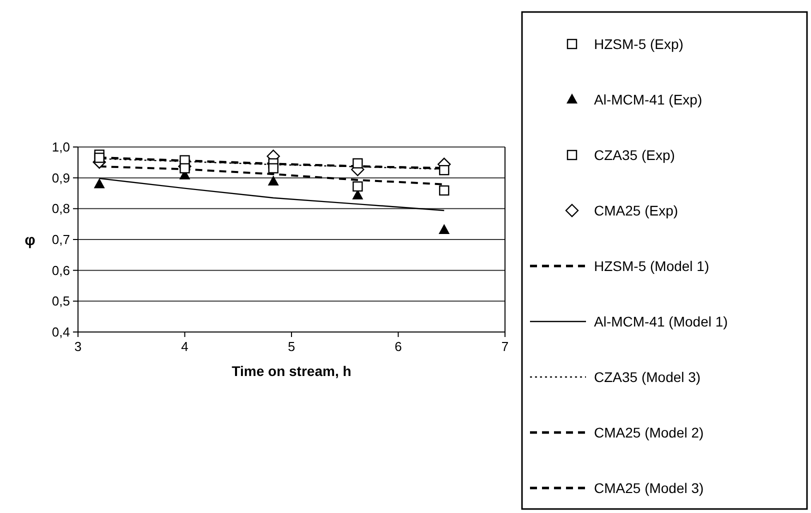 The image size is (811, 513). What do you see at coordinates (661, 321) in the screenshot?
I see `legend-label: Al-MCM-41 (Model 1)` at bounding box center [661, 321].